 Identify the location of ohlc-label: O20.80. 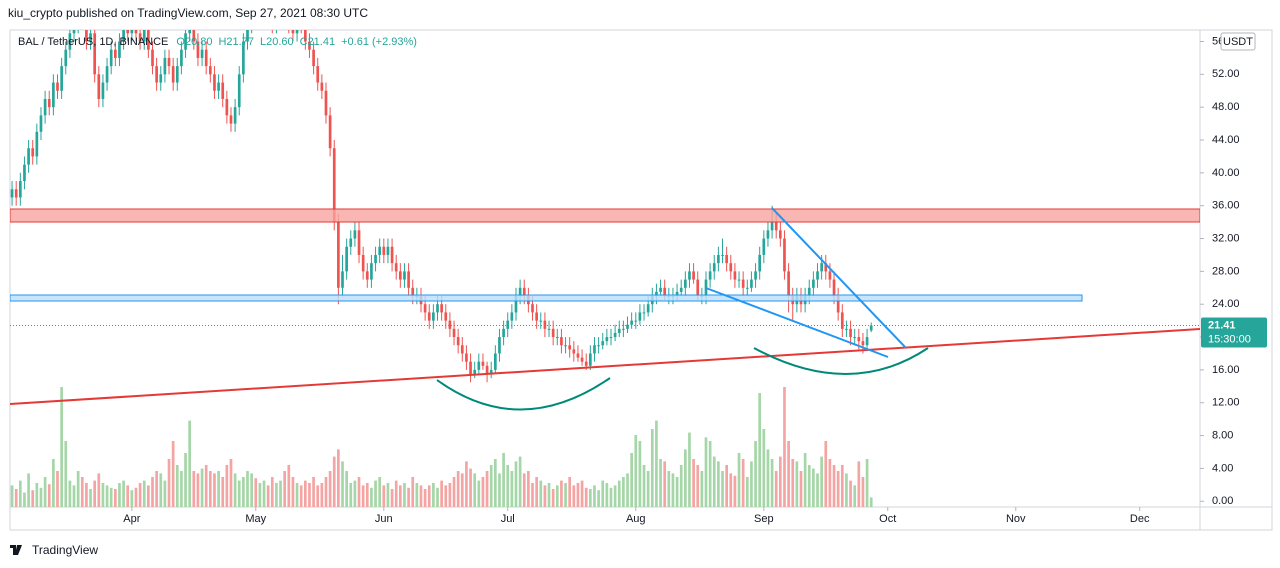
(194, 42).